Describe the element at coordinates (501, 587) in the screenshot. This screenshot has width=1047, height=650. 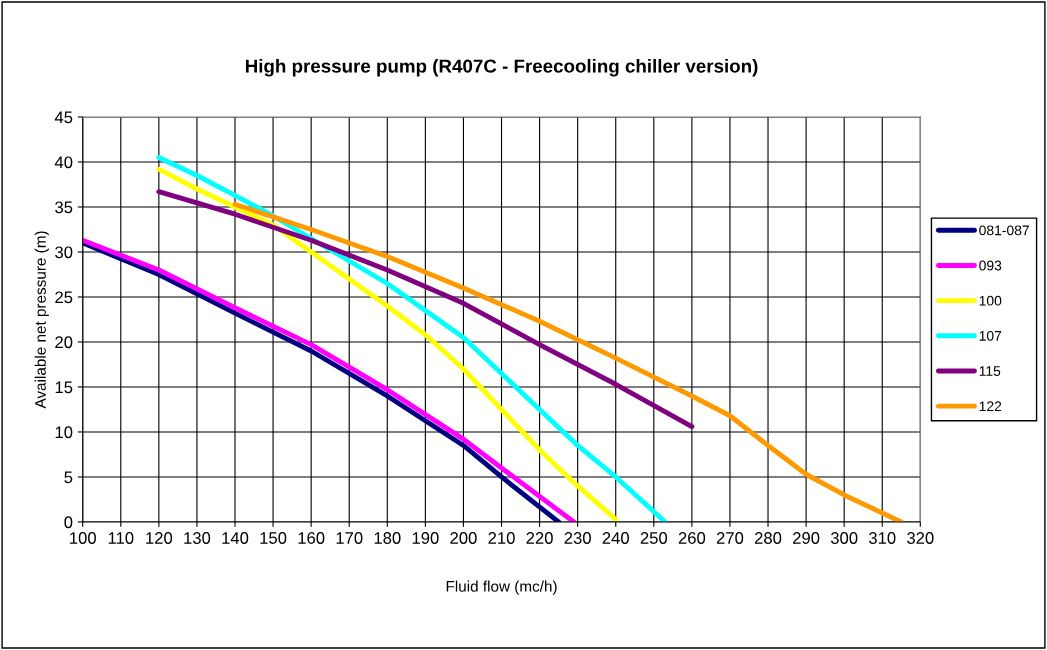
I see `x-axis-title: Fluid flow (mc/h)` at that location.